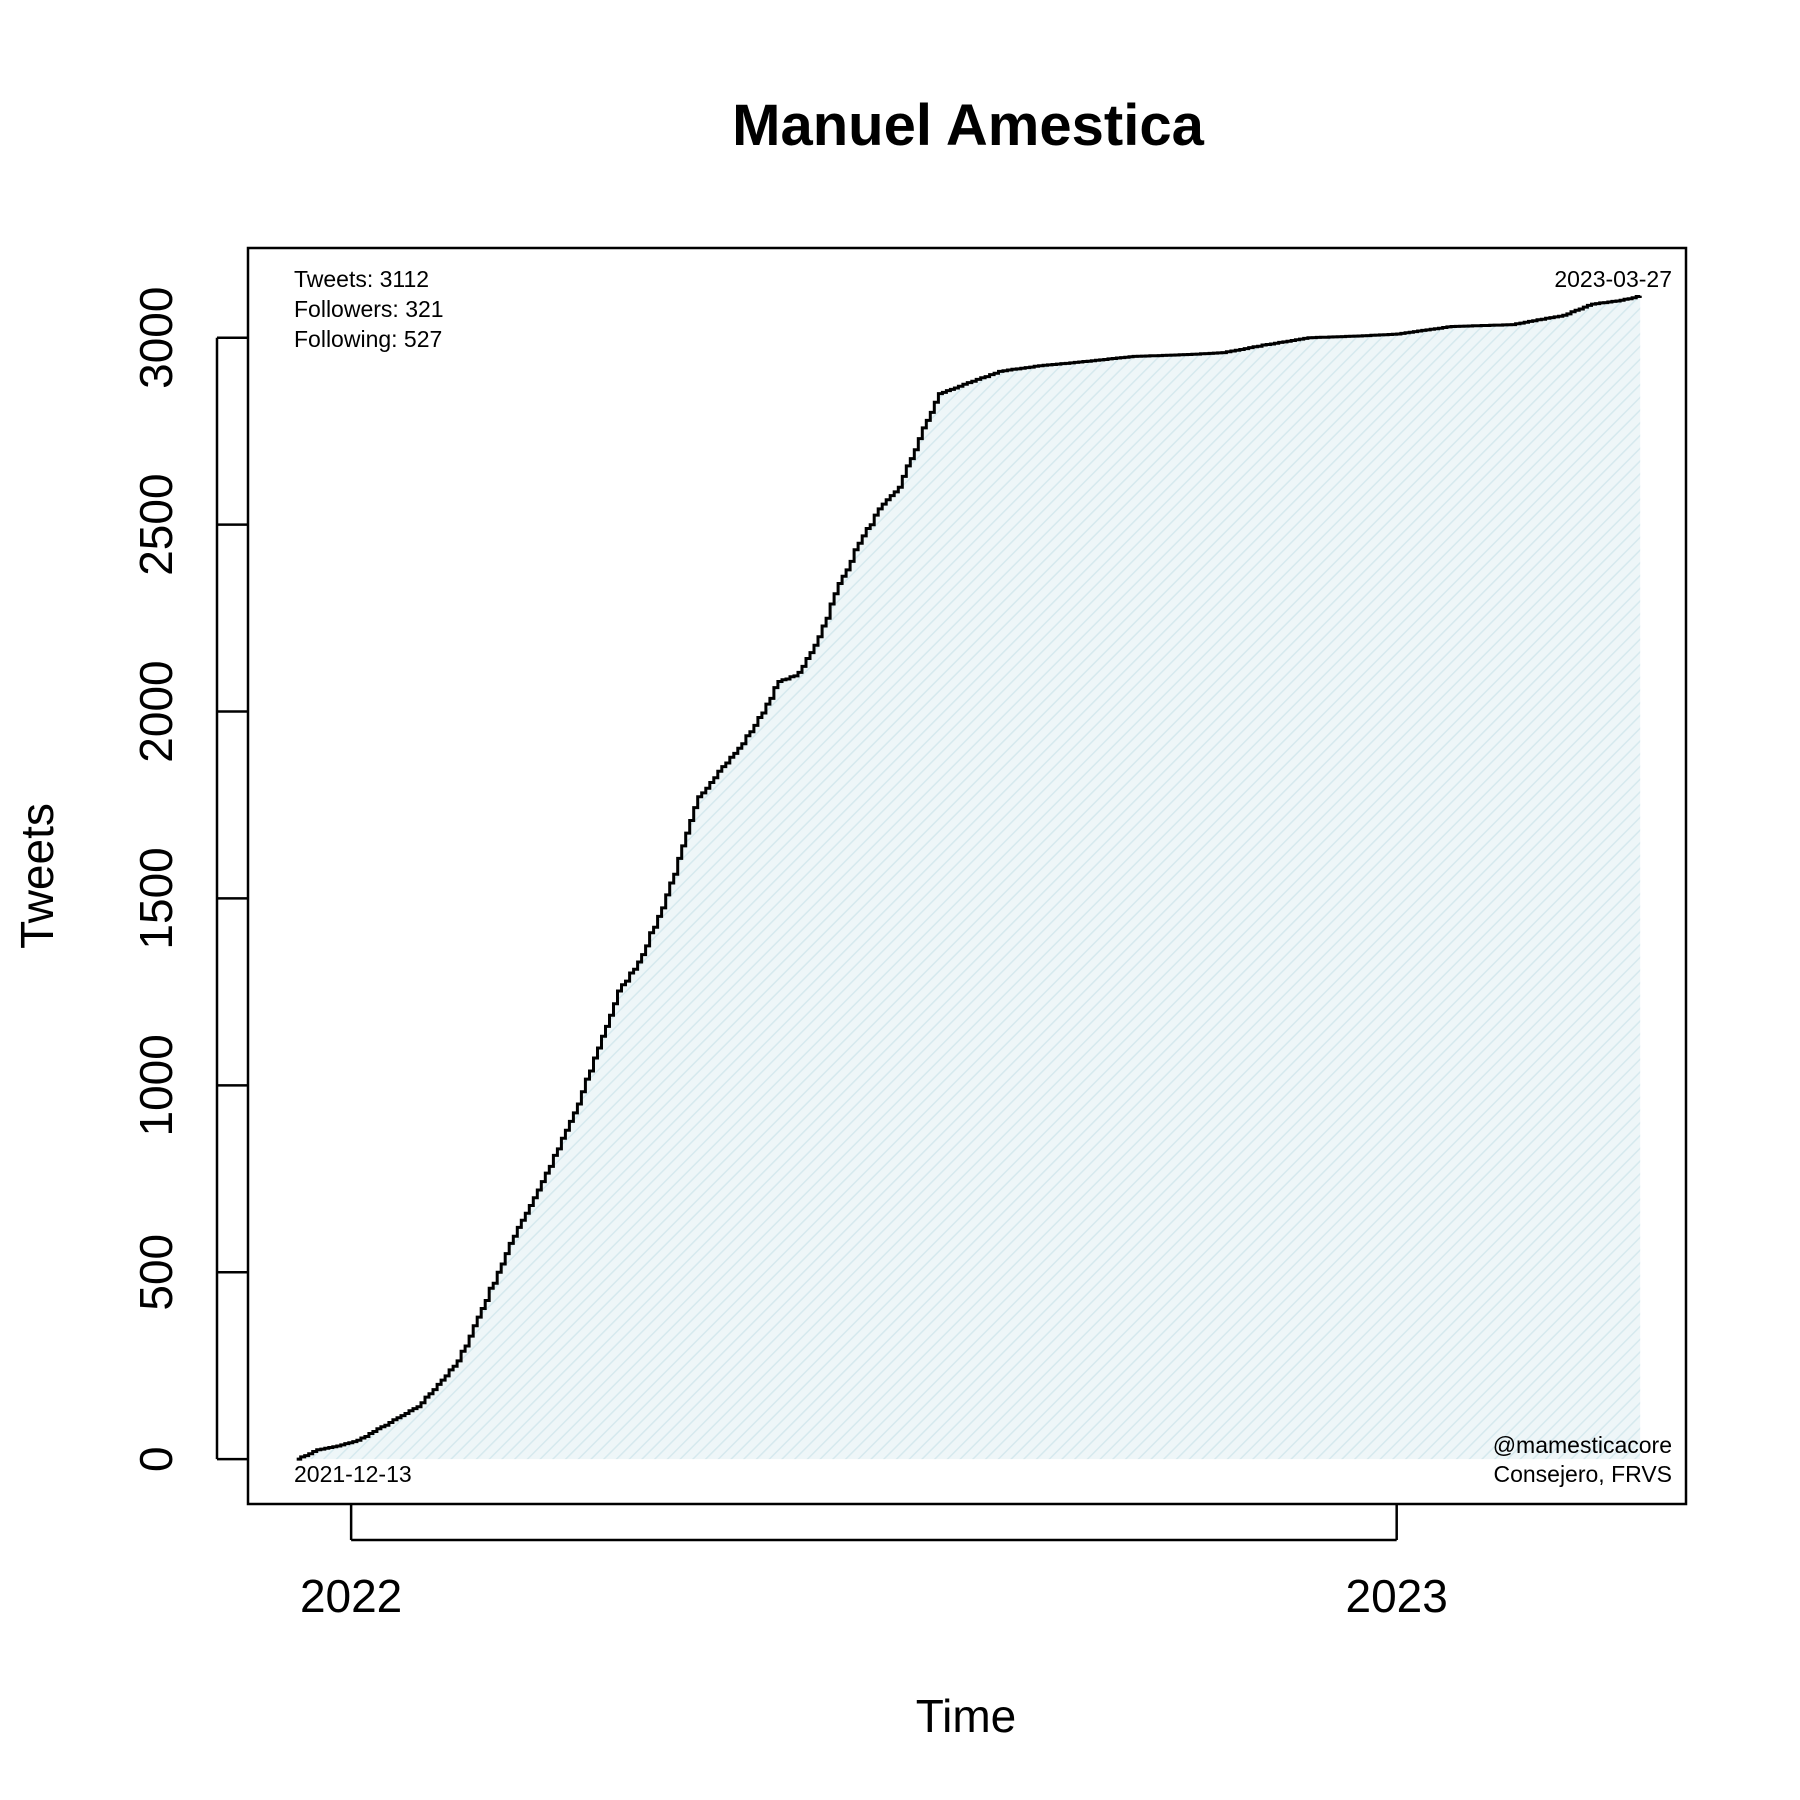 Image resolution: width=1800 pixels, height=1800 pixels. What do you see at coordinates (368, 339) in the screenshot?
I see `following-count-annotation: Following: 527` at bounding box center [368, 339].